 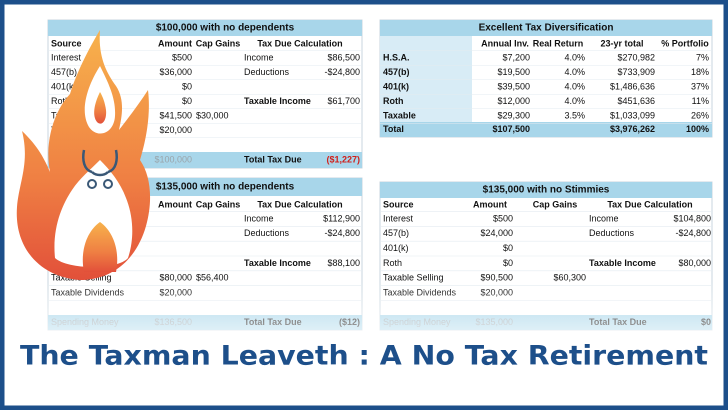 What do you see at coordinates (225, 187) in the screenshot?
I see `panel-title: $135,000 with no dependents` at bounding box center [225, 187].